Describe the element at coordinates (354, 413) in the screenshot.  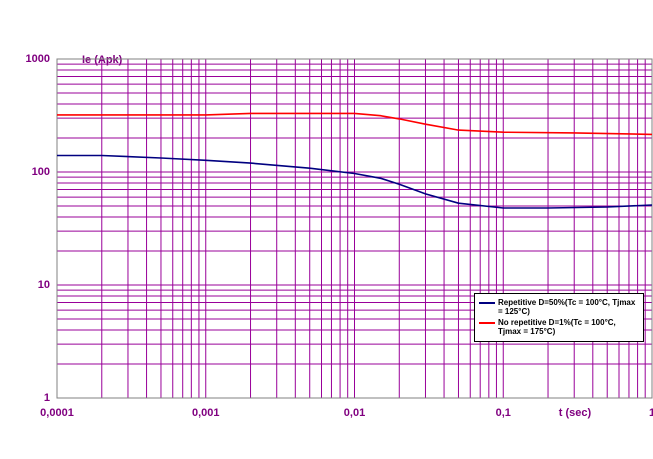
I see `x-tick-label: 0,01` at that location.